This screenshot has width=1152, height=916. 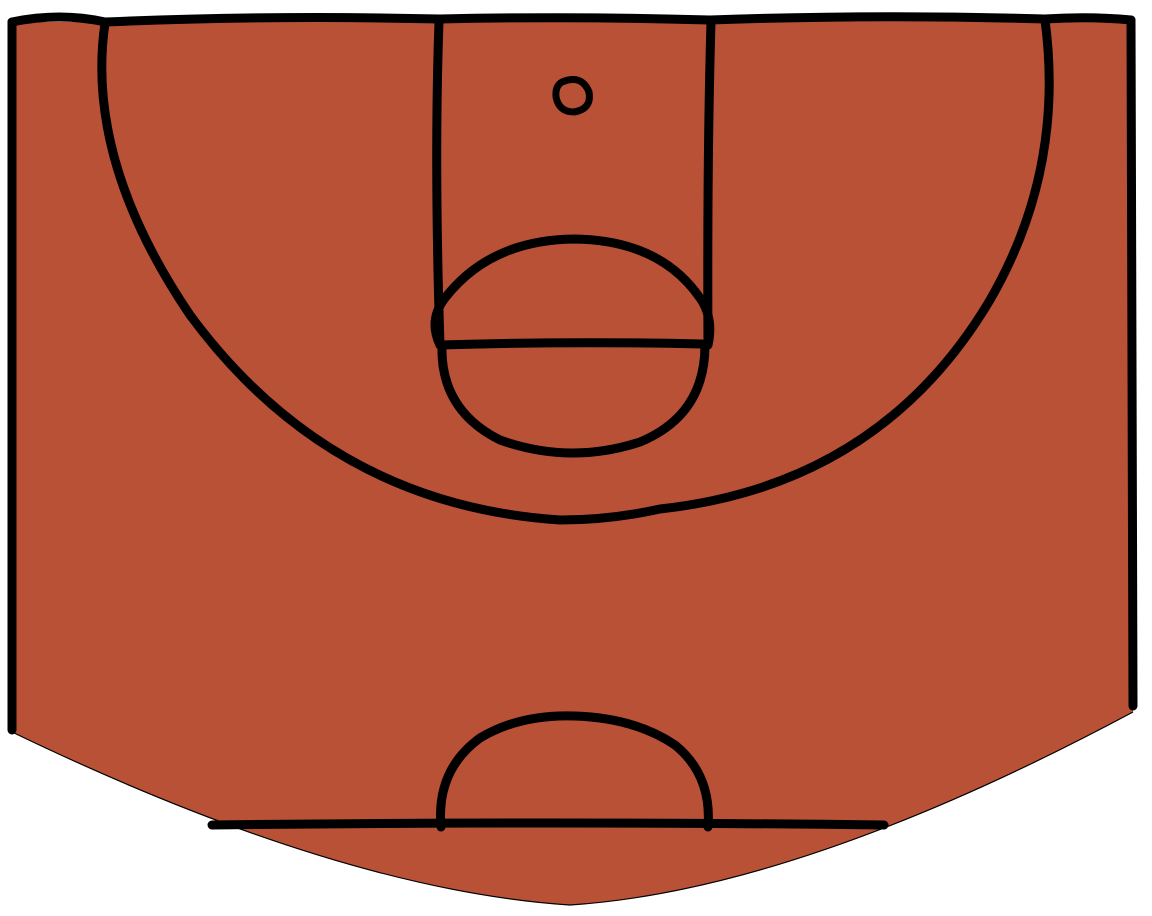 I want to click on free-throw-circle-bottom, so click(x=573, y=399).